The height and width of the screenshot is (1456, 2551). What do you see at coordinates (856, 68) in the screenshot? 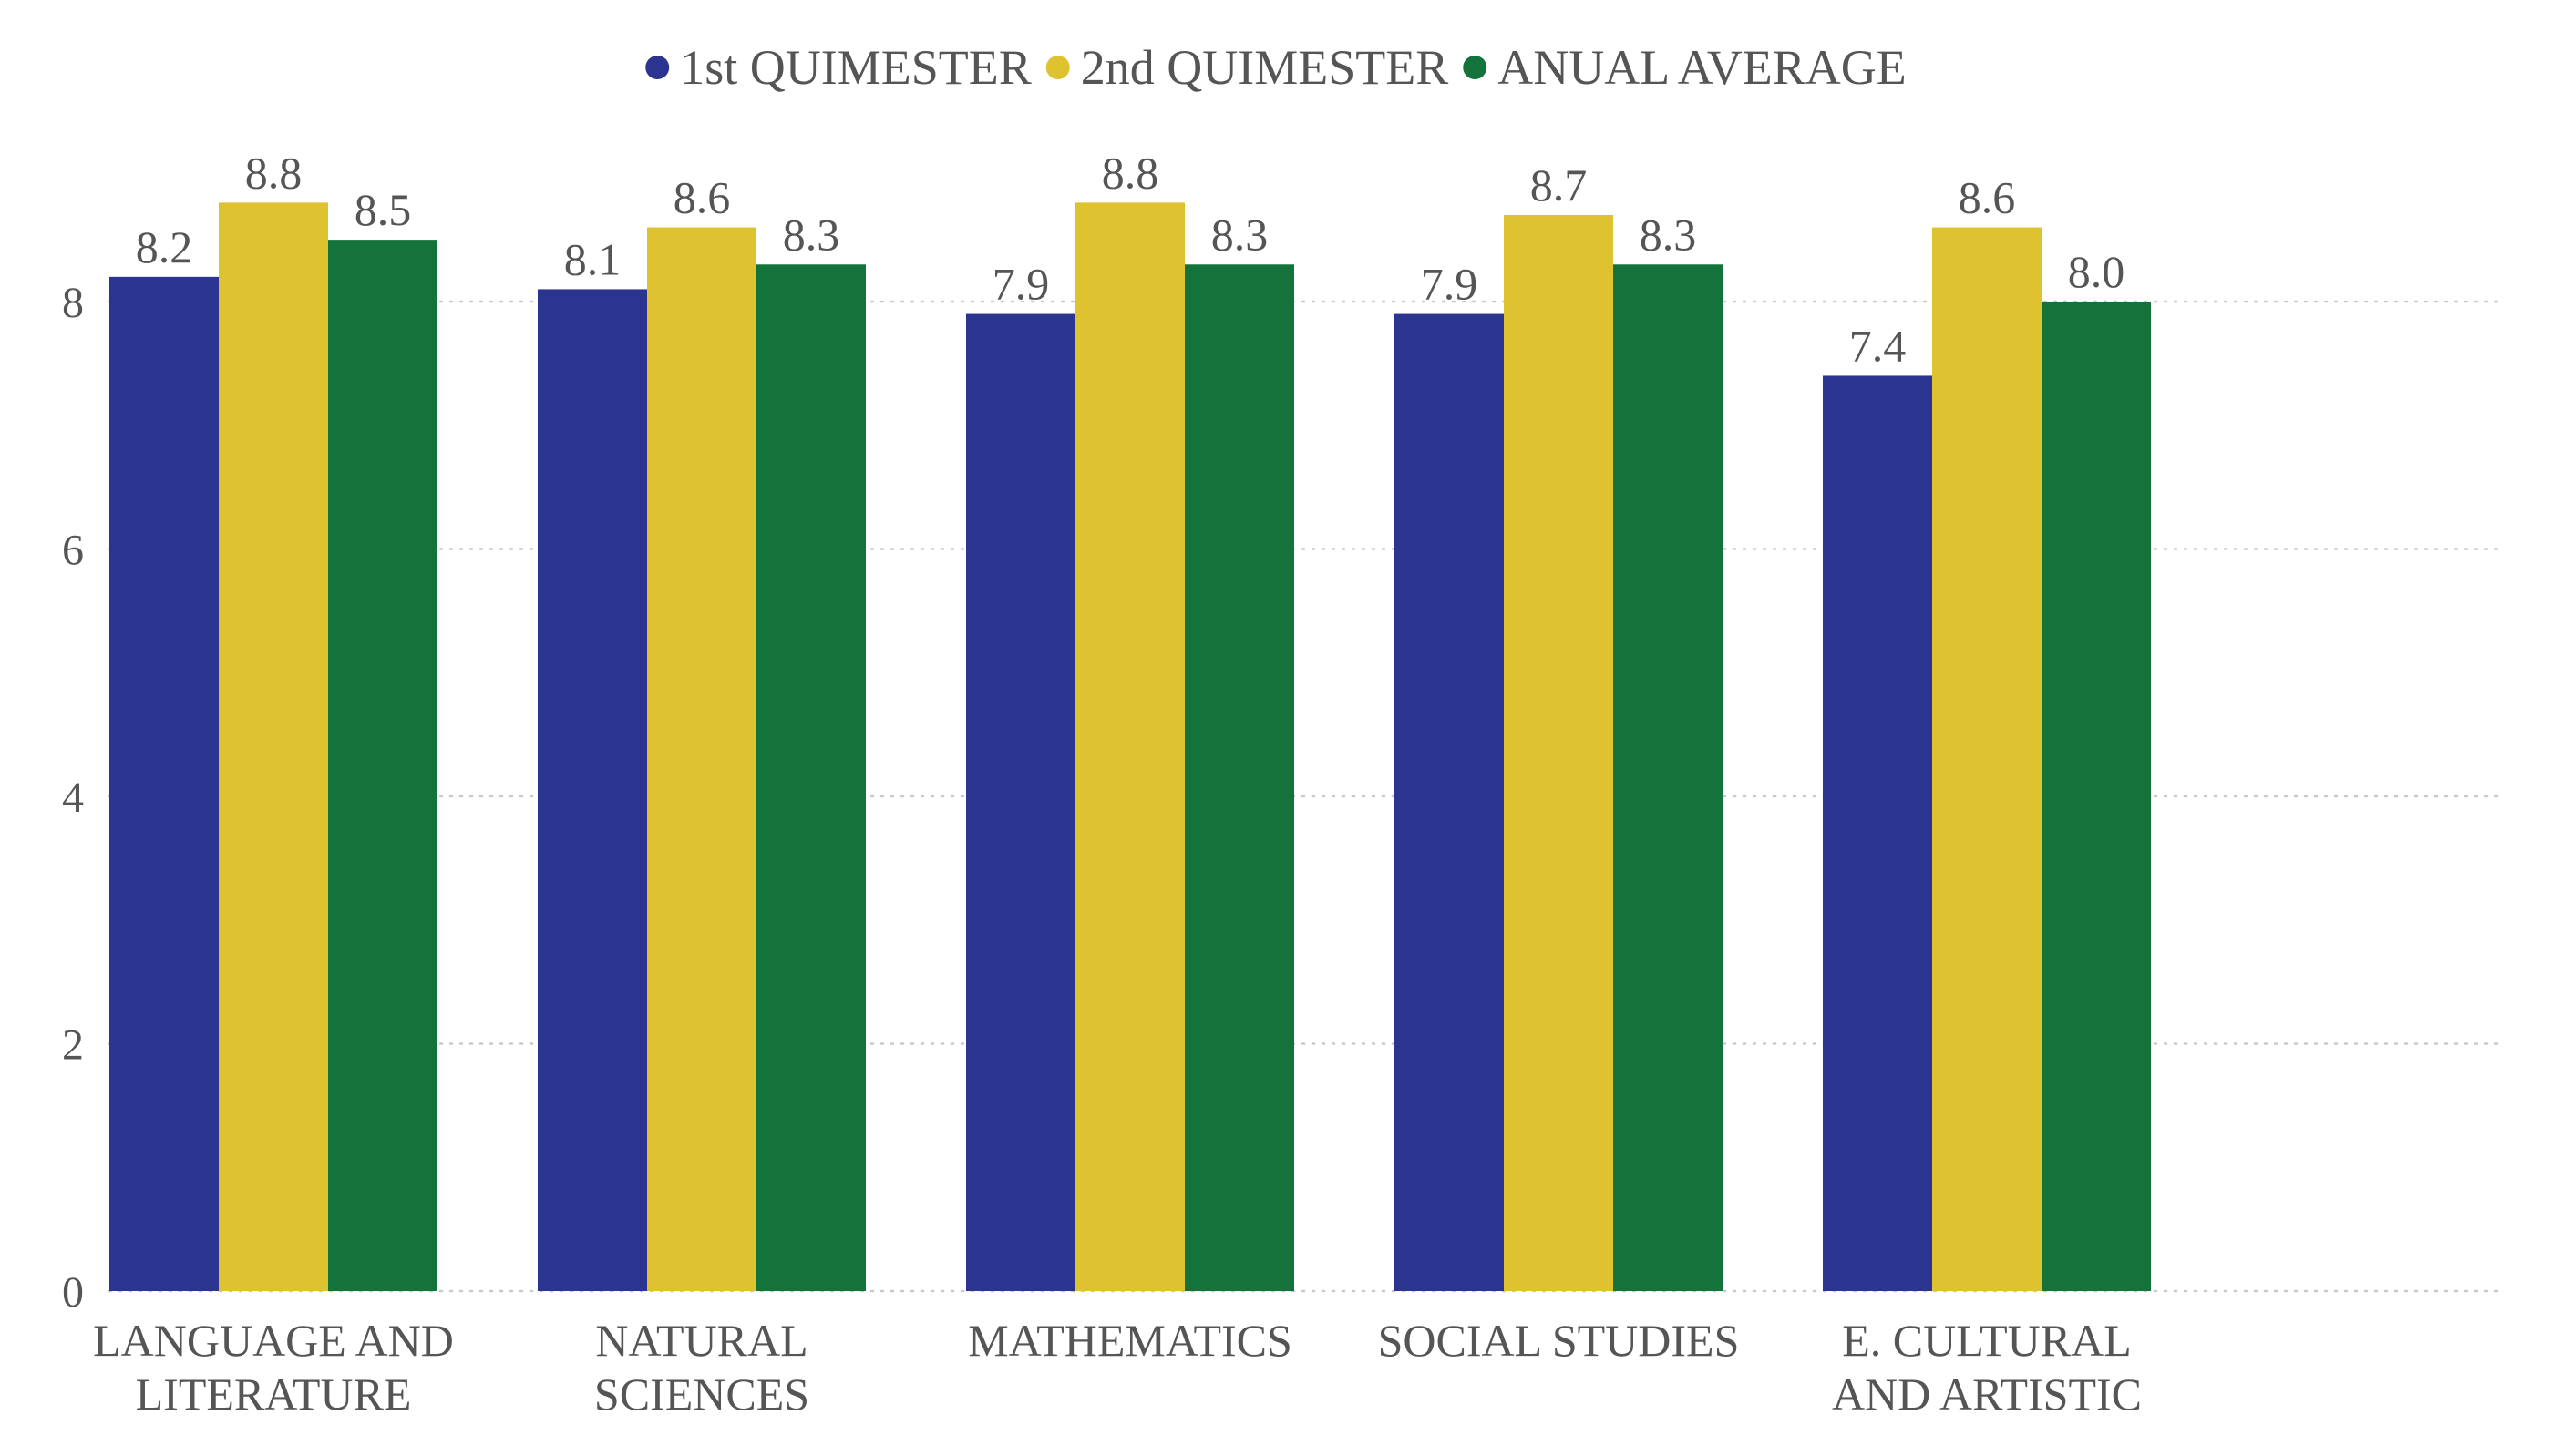
I see `legend-label: 1st QUIMESTER` at bounding box center [856, 68].